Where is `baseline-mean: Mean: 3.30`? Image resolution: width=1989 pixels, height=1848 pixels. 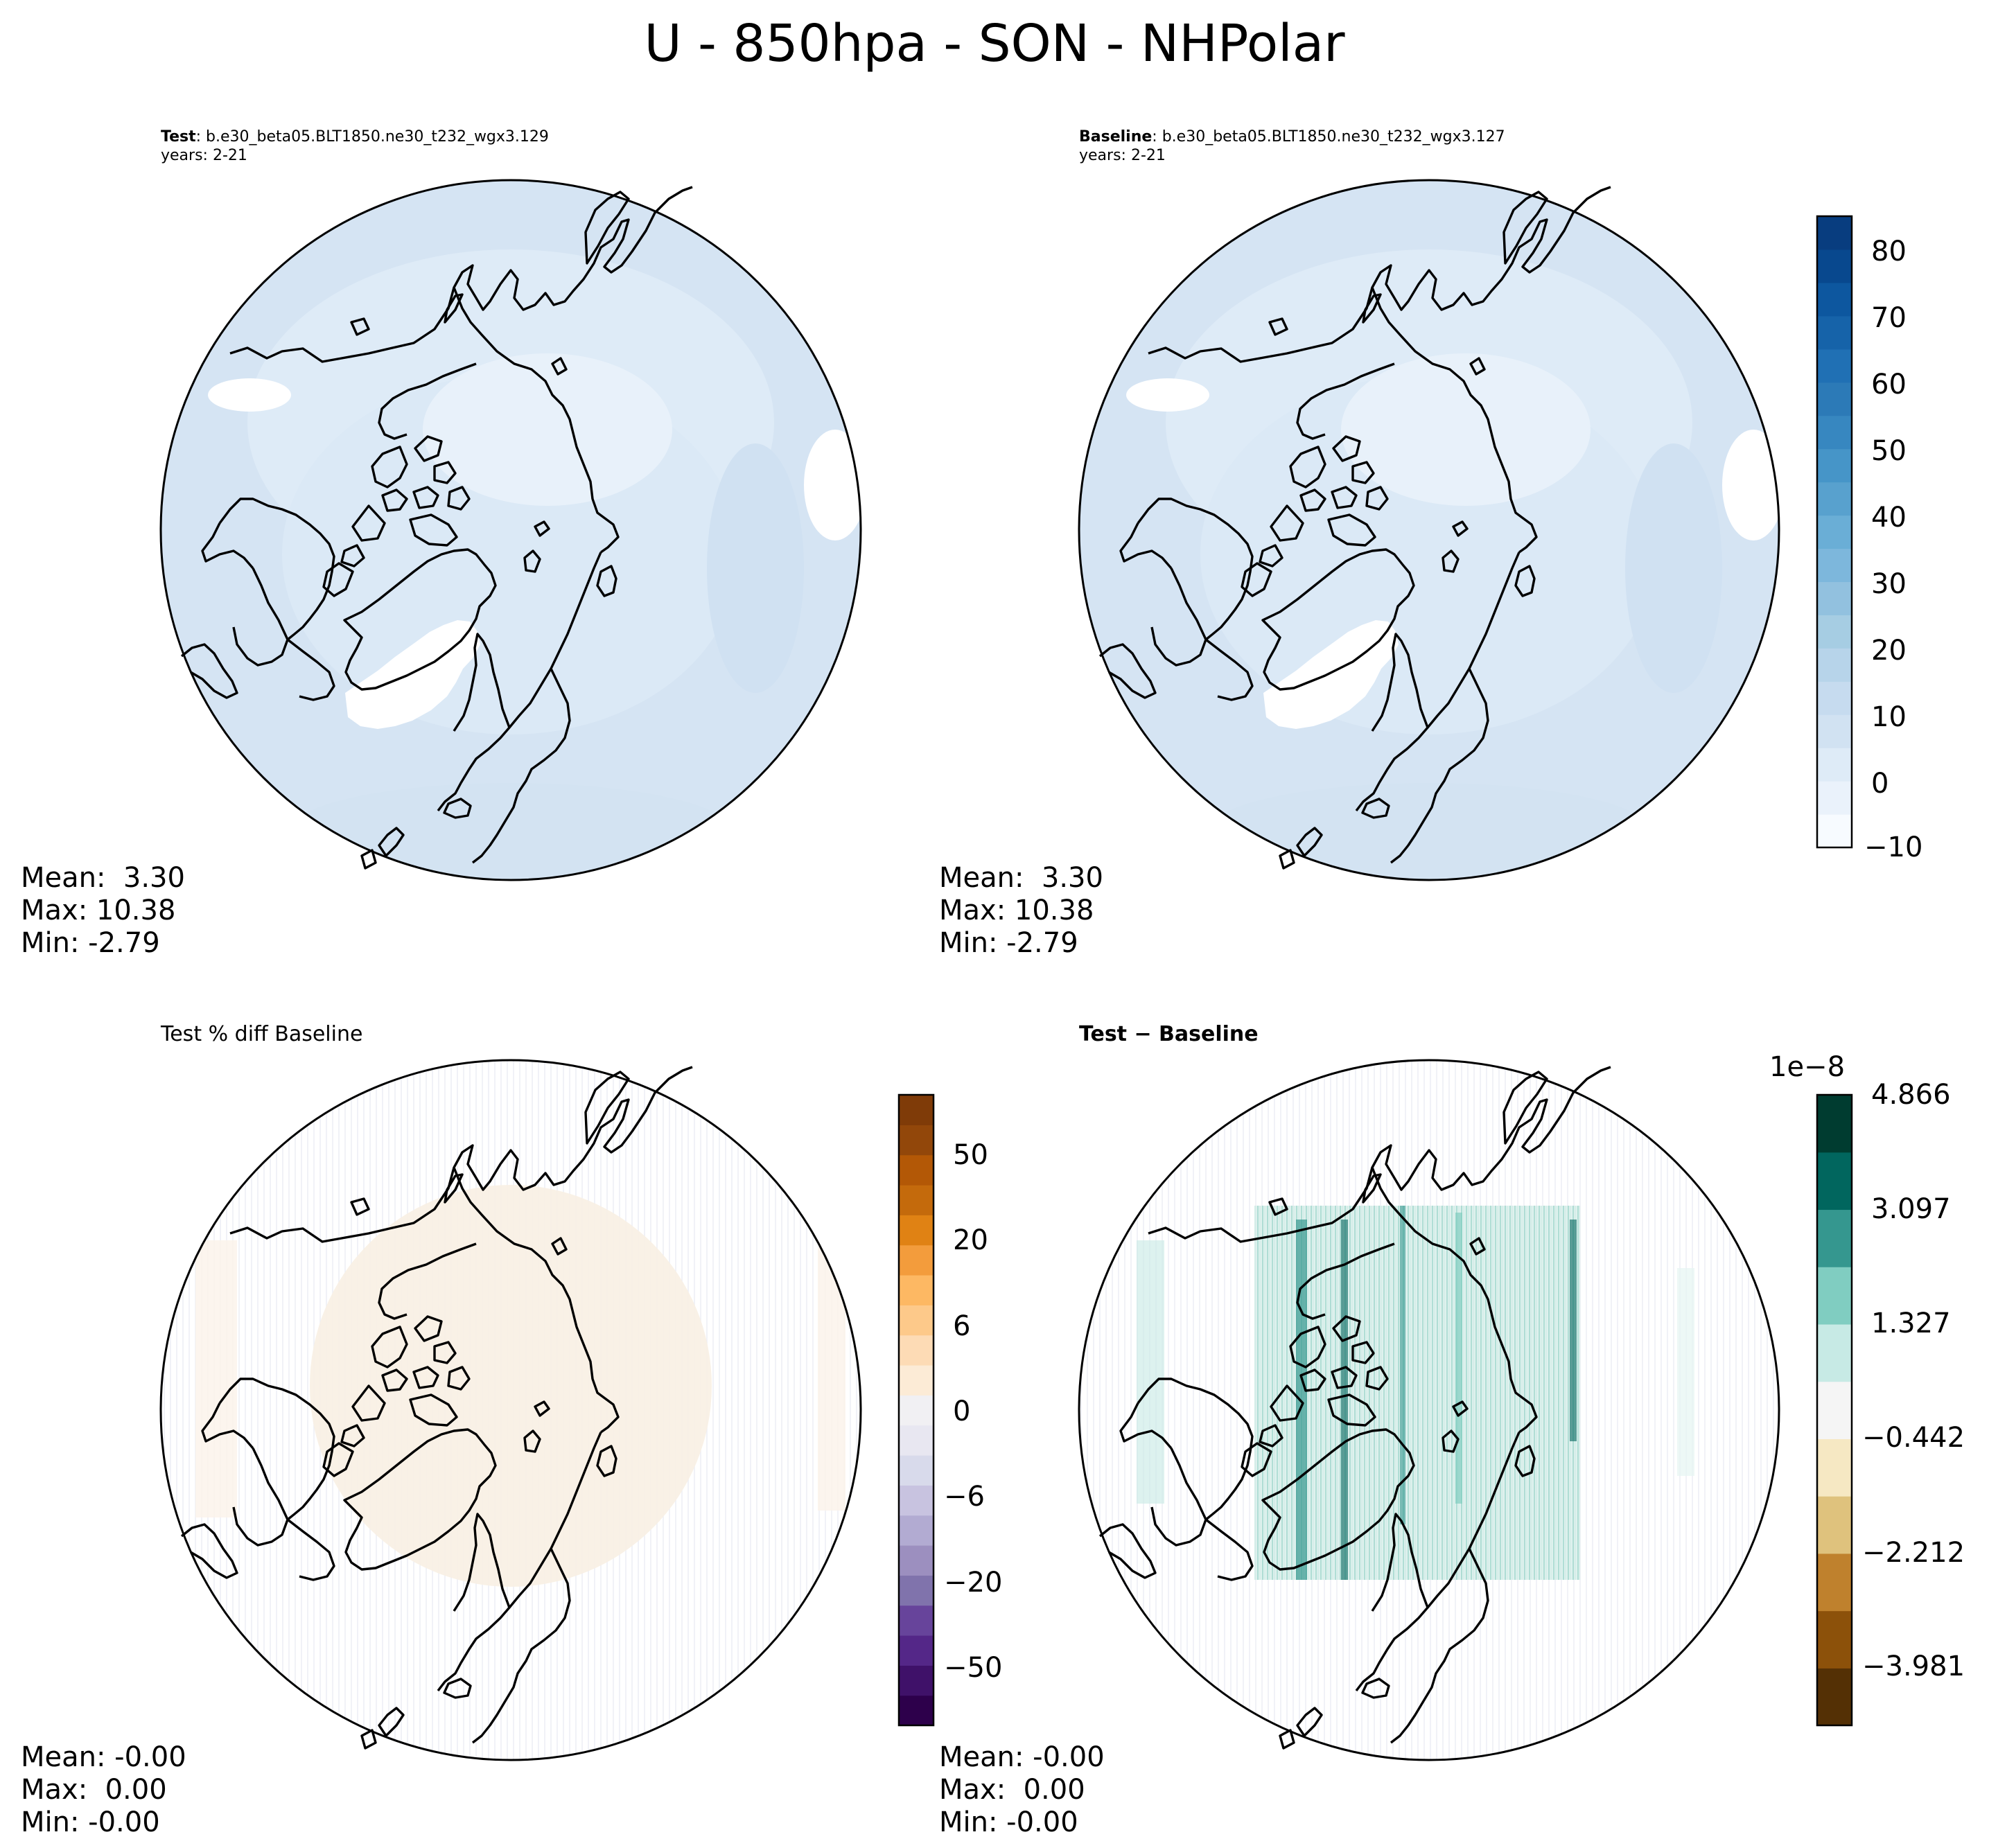 baseline-mean: Mean: 3.30 is located at coordinates (1021, 878).